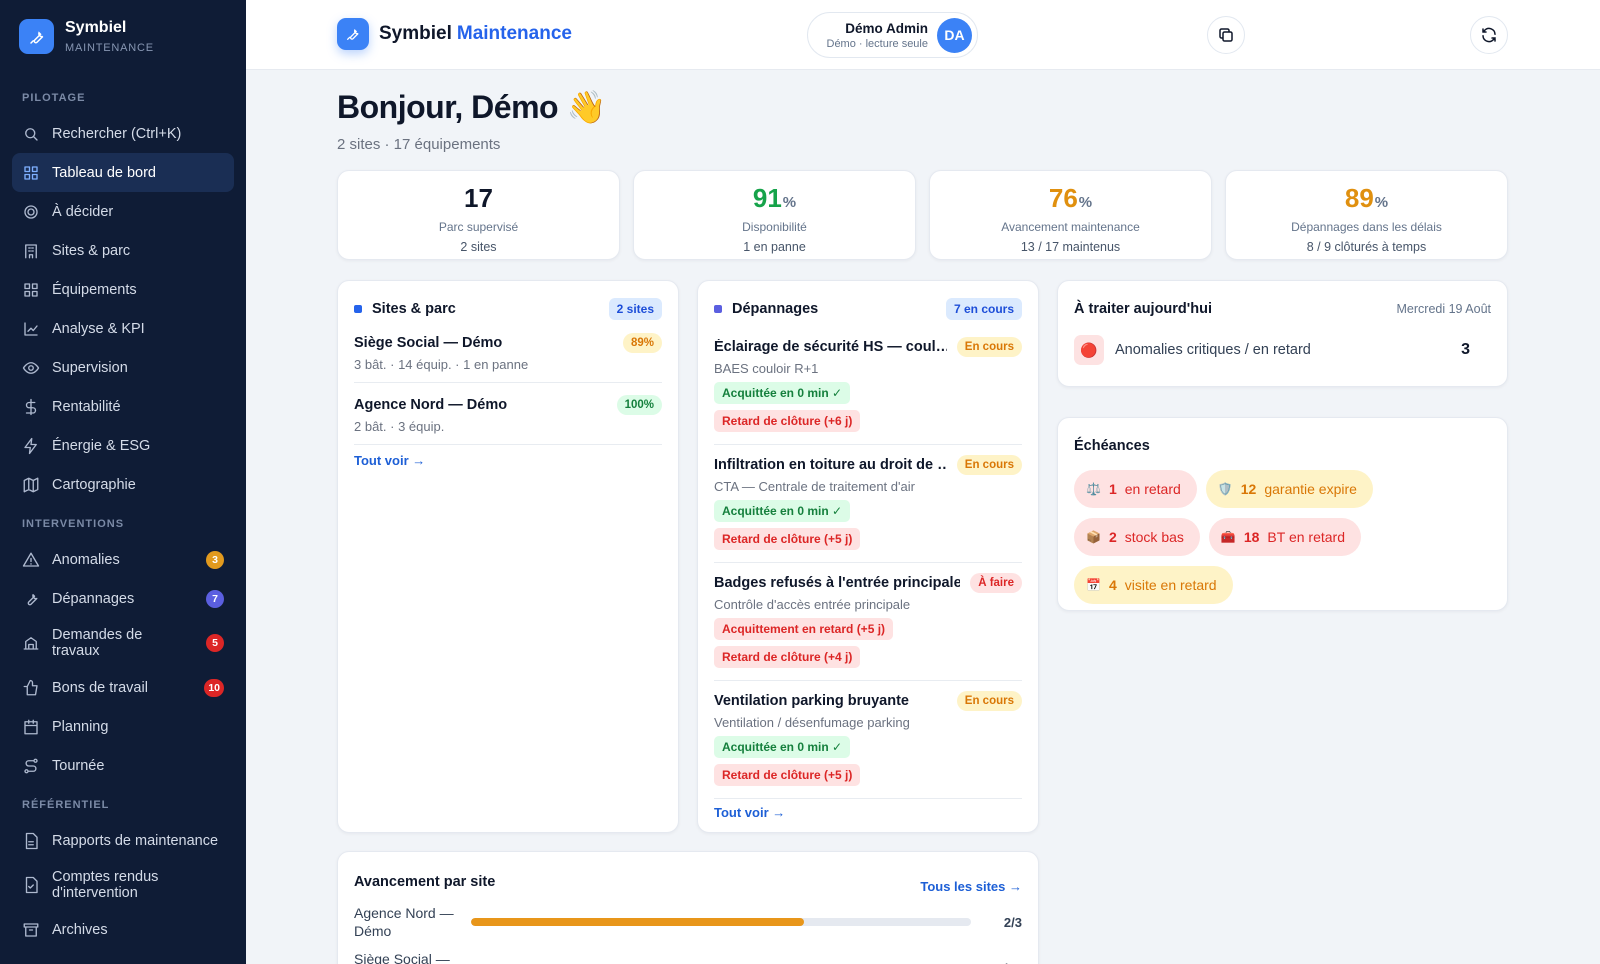  I want to click on deadline-chip: ⚖️ 1 en retard, so click(1135, 489).